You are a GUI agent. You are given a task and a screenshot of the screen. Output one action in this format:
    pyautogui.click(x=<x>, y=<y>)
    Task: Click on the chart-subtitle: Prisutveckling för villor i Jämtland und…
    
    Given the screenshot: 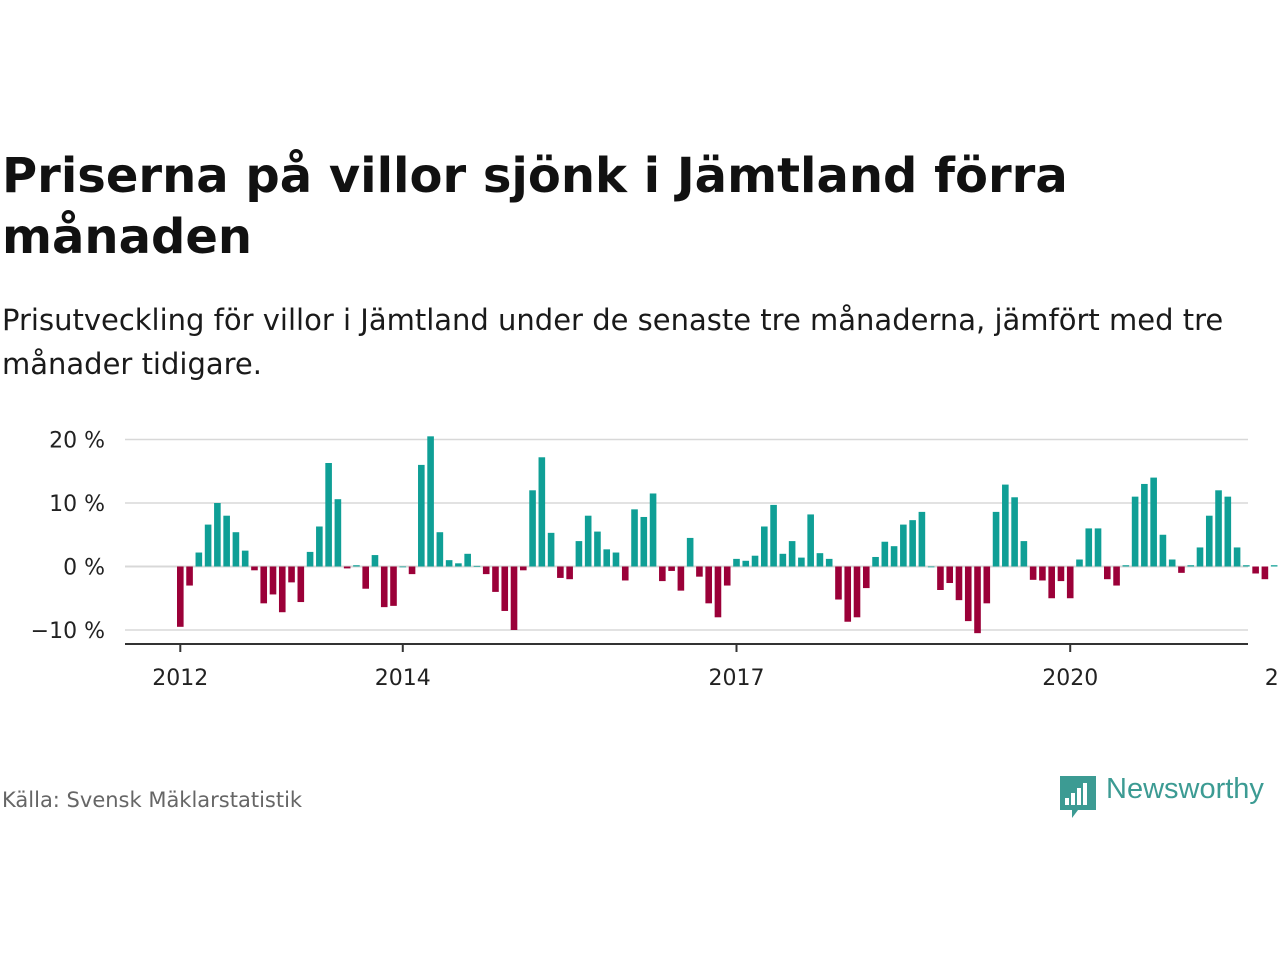 What is the action you would take?
    pyautogui.click(x=613, y=342)
    